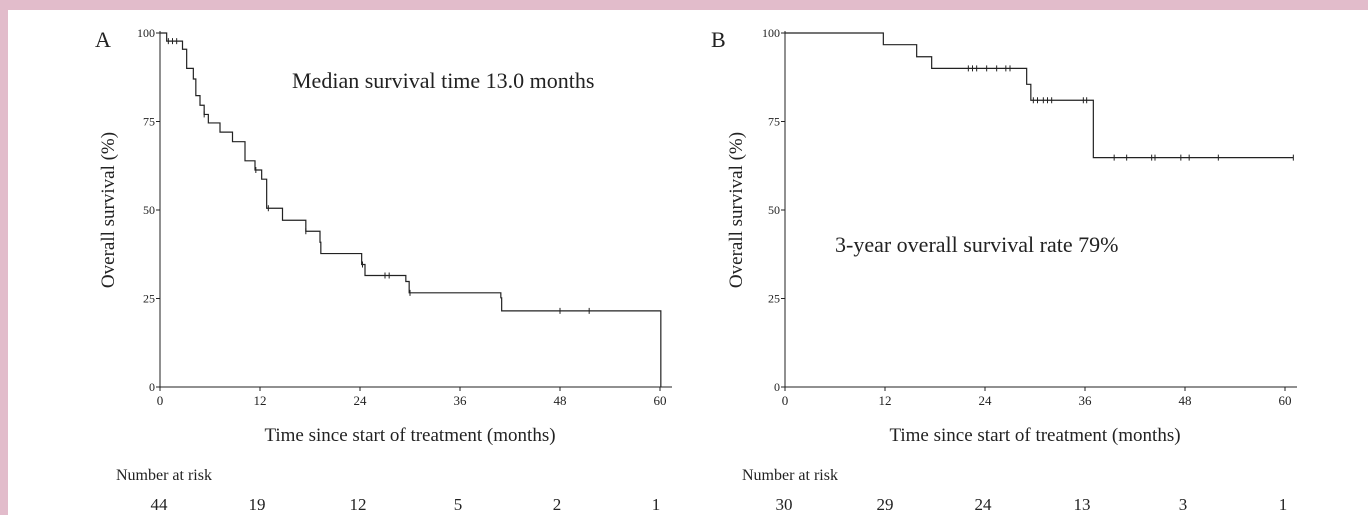 This screenshot has height=515, width=1368. Describe the element at coordinates (103, 39) in the screenshot. I see `panel-label: A` at that location.